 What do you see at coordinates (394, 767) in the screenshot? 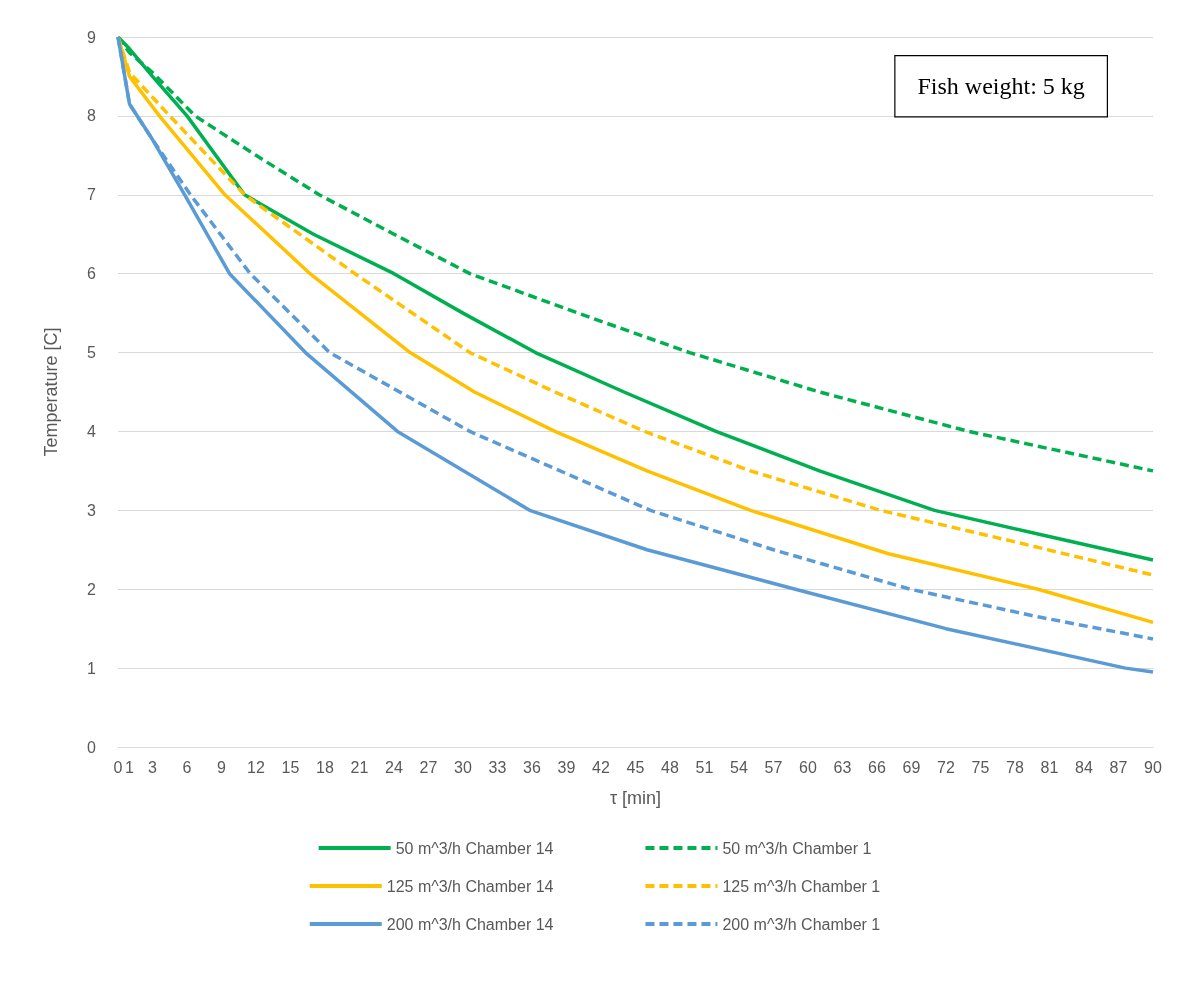
I see `x-tick-label: 24` at bounding box center [394, 767].